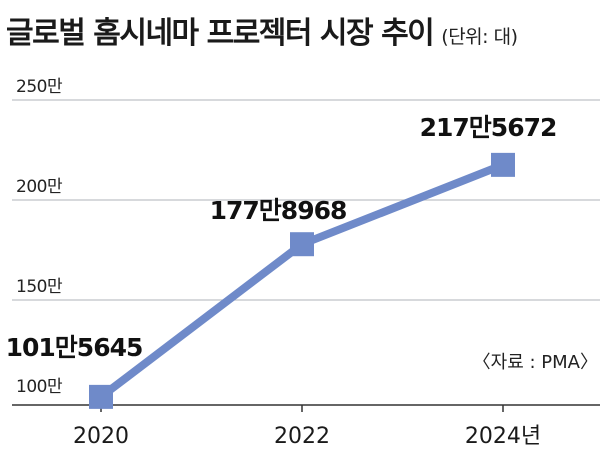 This screenshot has width=612, height=454. I want to click on data-label: 101만5645, so click(74, 347).